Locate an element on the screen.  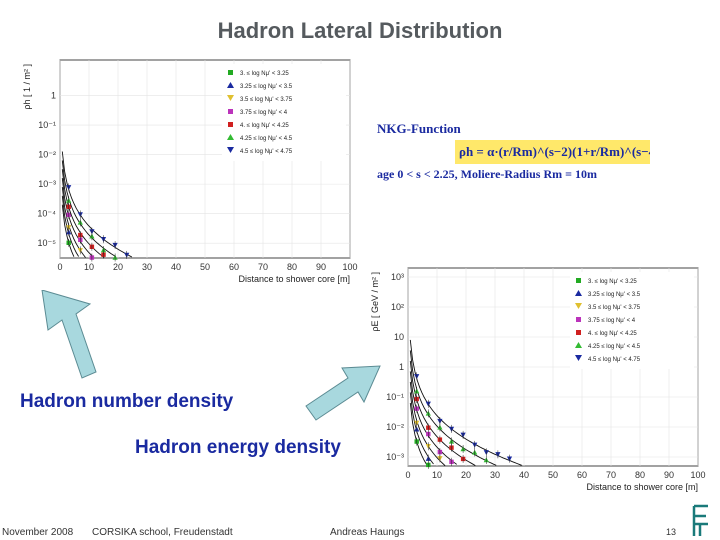
page-title: Hadron Lateral Distribution is located at coordinates (360, 30).